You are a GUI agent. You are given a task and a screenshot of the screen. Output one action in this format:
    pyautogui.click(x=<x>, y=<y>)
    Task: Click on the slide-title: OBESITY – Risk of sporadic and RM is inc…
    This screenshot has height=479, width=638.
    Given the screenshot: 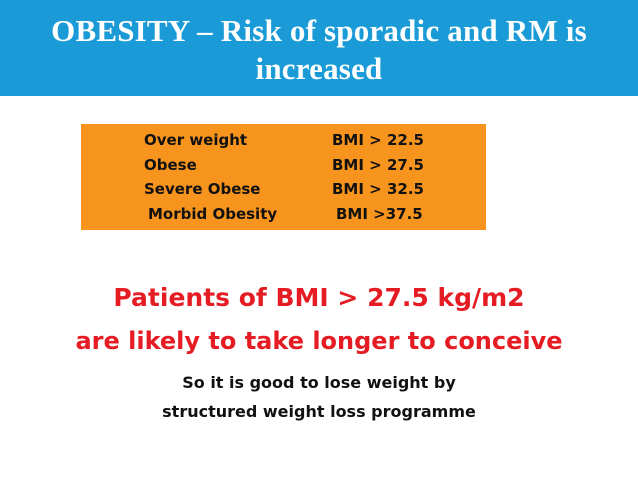 What is the action you would take?
    pyautogui.click(x=319, y=50)
    